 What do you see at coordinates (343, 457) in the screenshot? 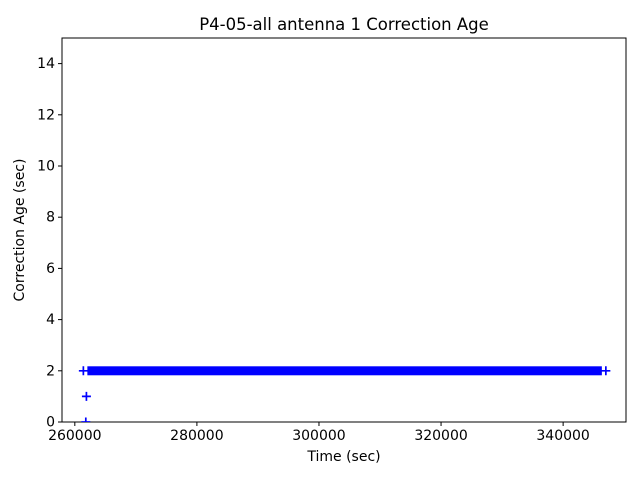
I see `x-axis-label: Time (sec)` at bounding box center [343, 457].